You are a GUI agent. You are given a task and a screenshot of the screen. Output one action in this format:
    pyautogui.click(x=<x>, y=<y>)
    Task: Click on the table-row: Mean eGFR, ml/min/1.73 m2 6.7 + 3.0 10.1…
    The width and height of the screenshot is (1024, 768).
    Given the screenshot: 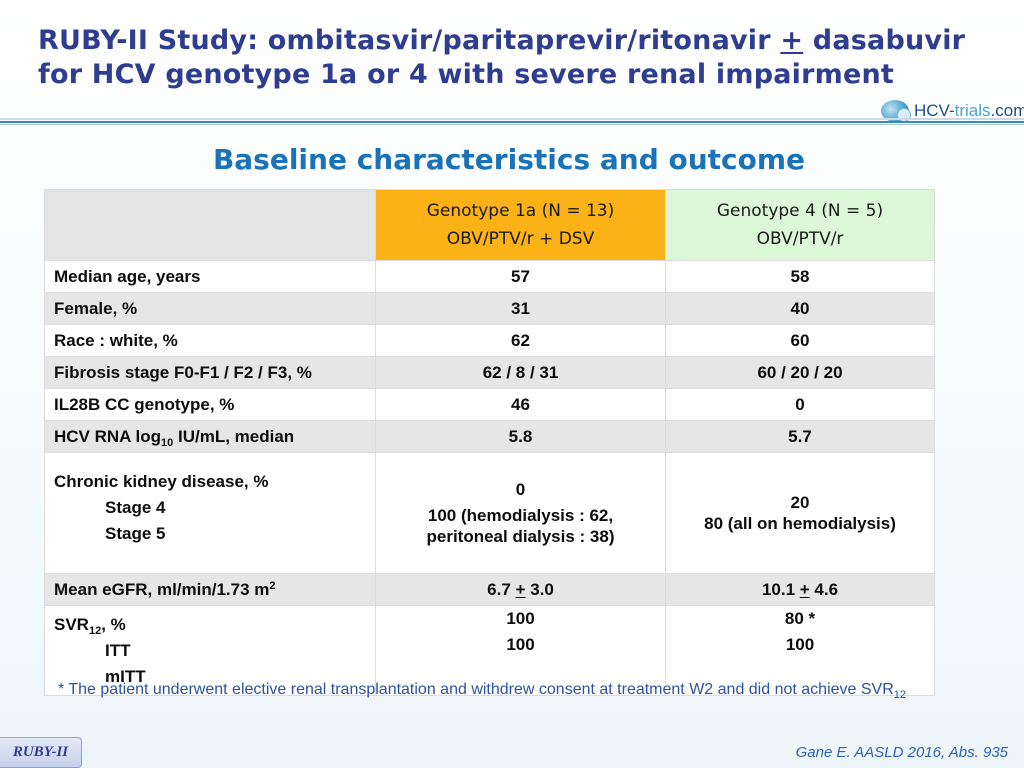 What is the action you would take?
    pyautogui.click(x=489, y=589)
    